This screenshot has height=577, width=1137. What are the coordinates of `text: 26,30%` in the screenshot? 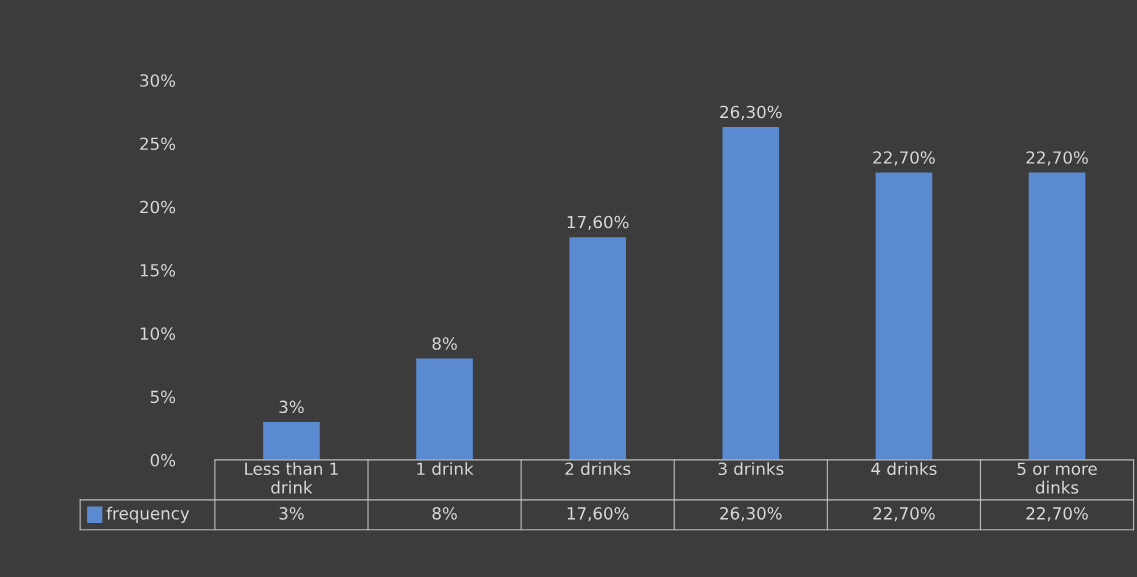 It's located at (751, 112).